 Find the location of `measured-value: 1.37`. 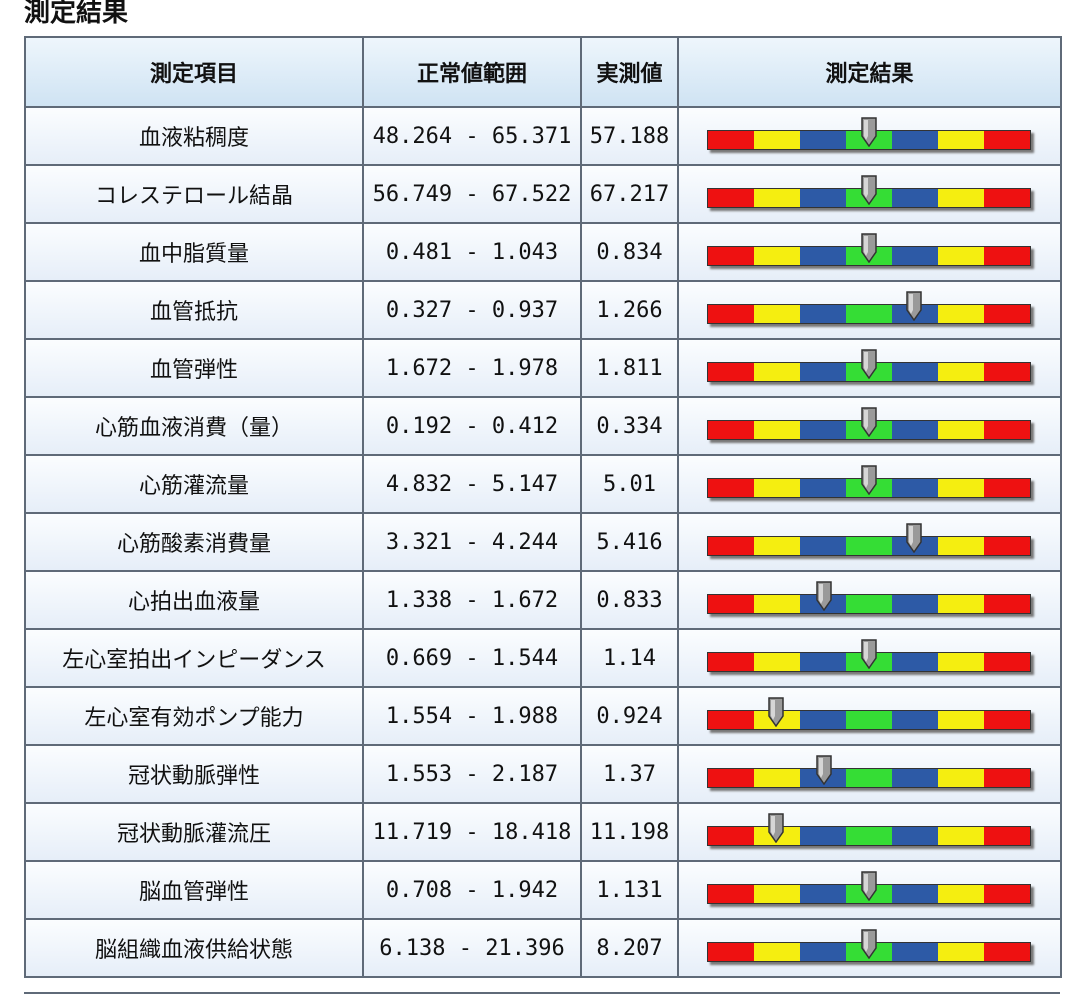

measured-value: 1.37 is located at coordinates (629, 774).